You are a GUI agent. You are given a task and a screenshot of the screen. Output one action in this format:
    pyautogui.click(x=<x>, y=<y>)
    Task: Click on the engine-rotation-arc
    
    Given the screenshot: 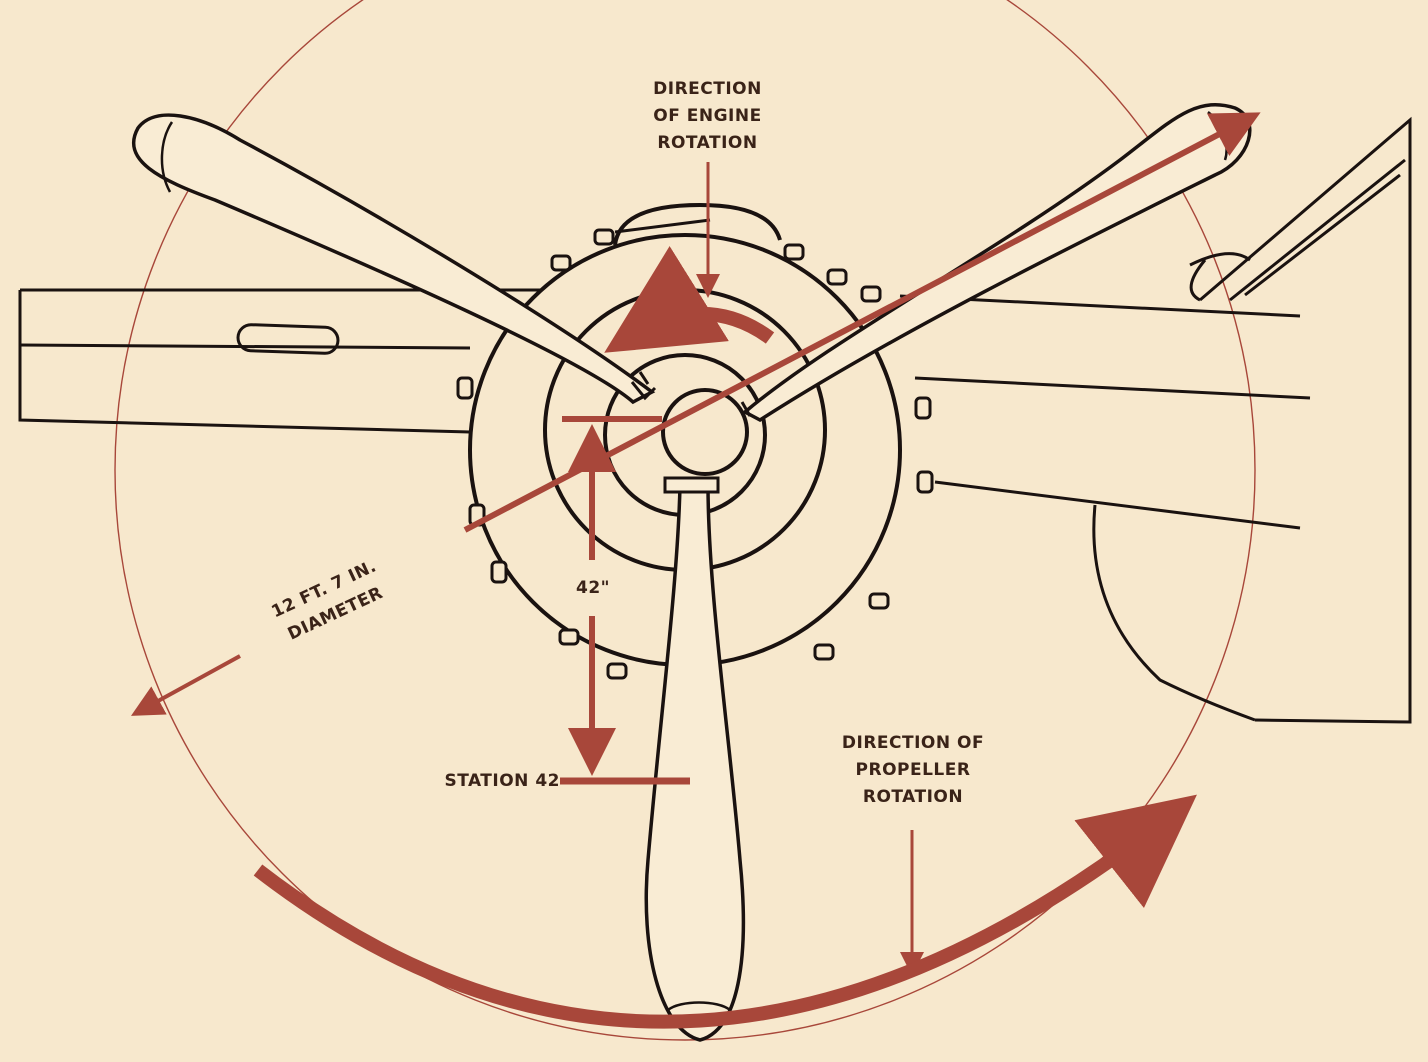 What is the action you would take?
    pyautogui.click(x=689, y=299)
    